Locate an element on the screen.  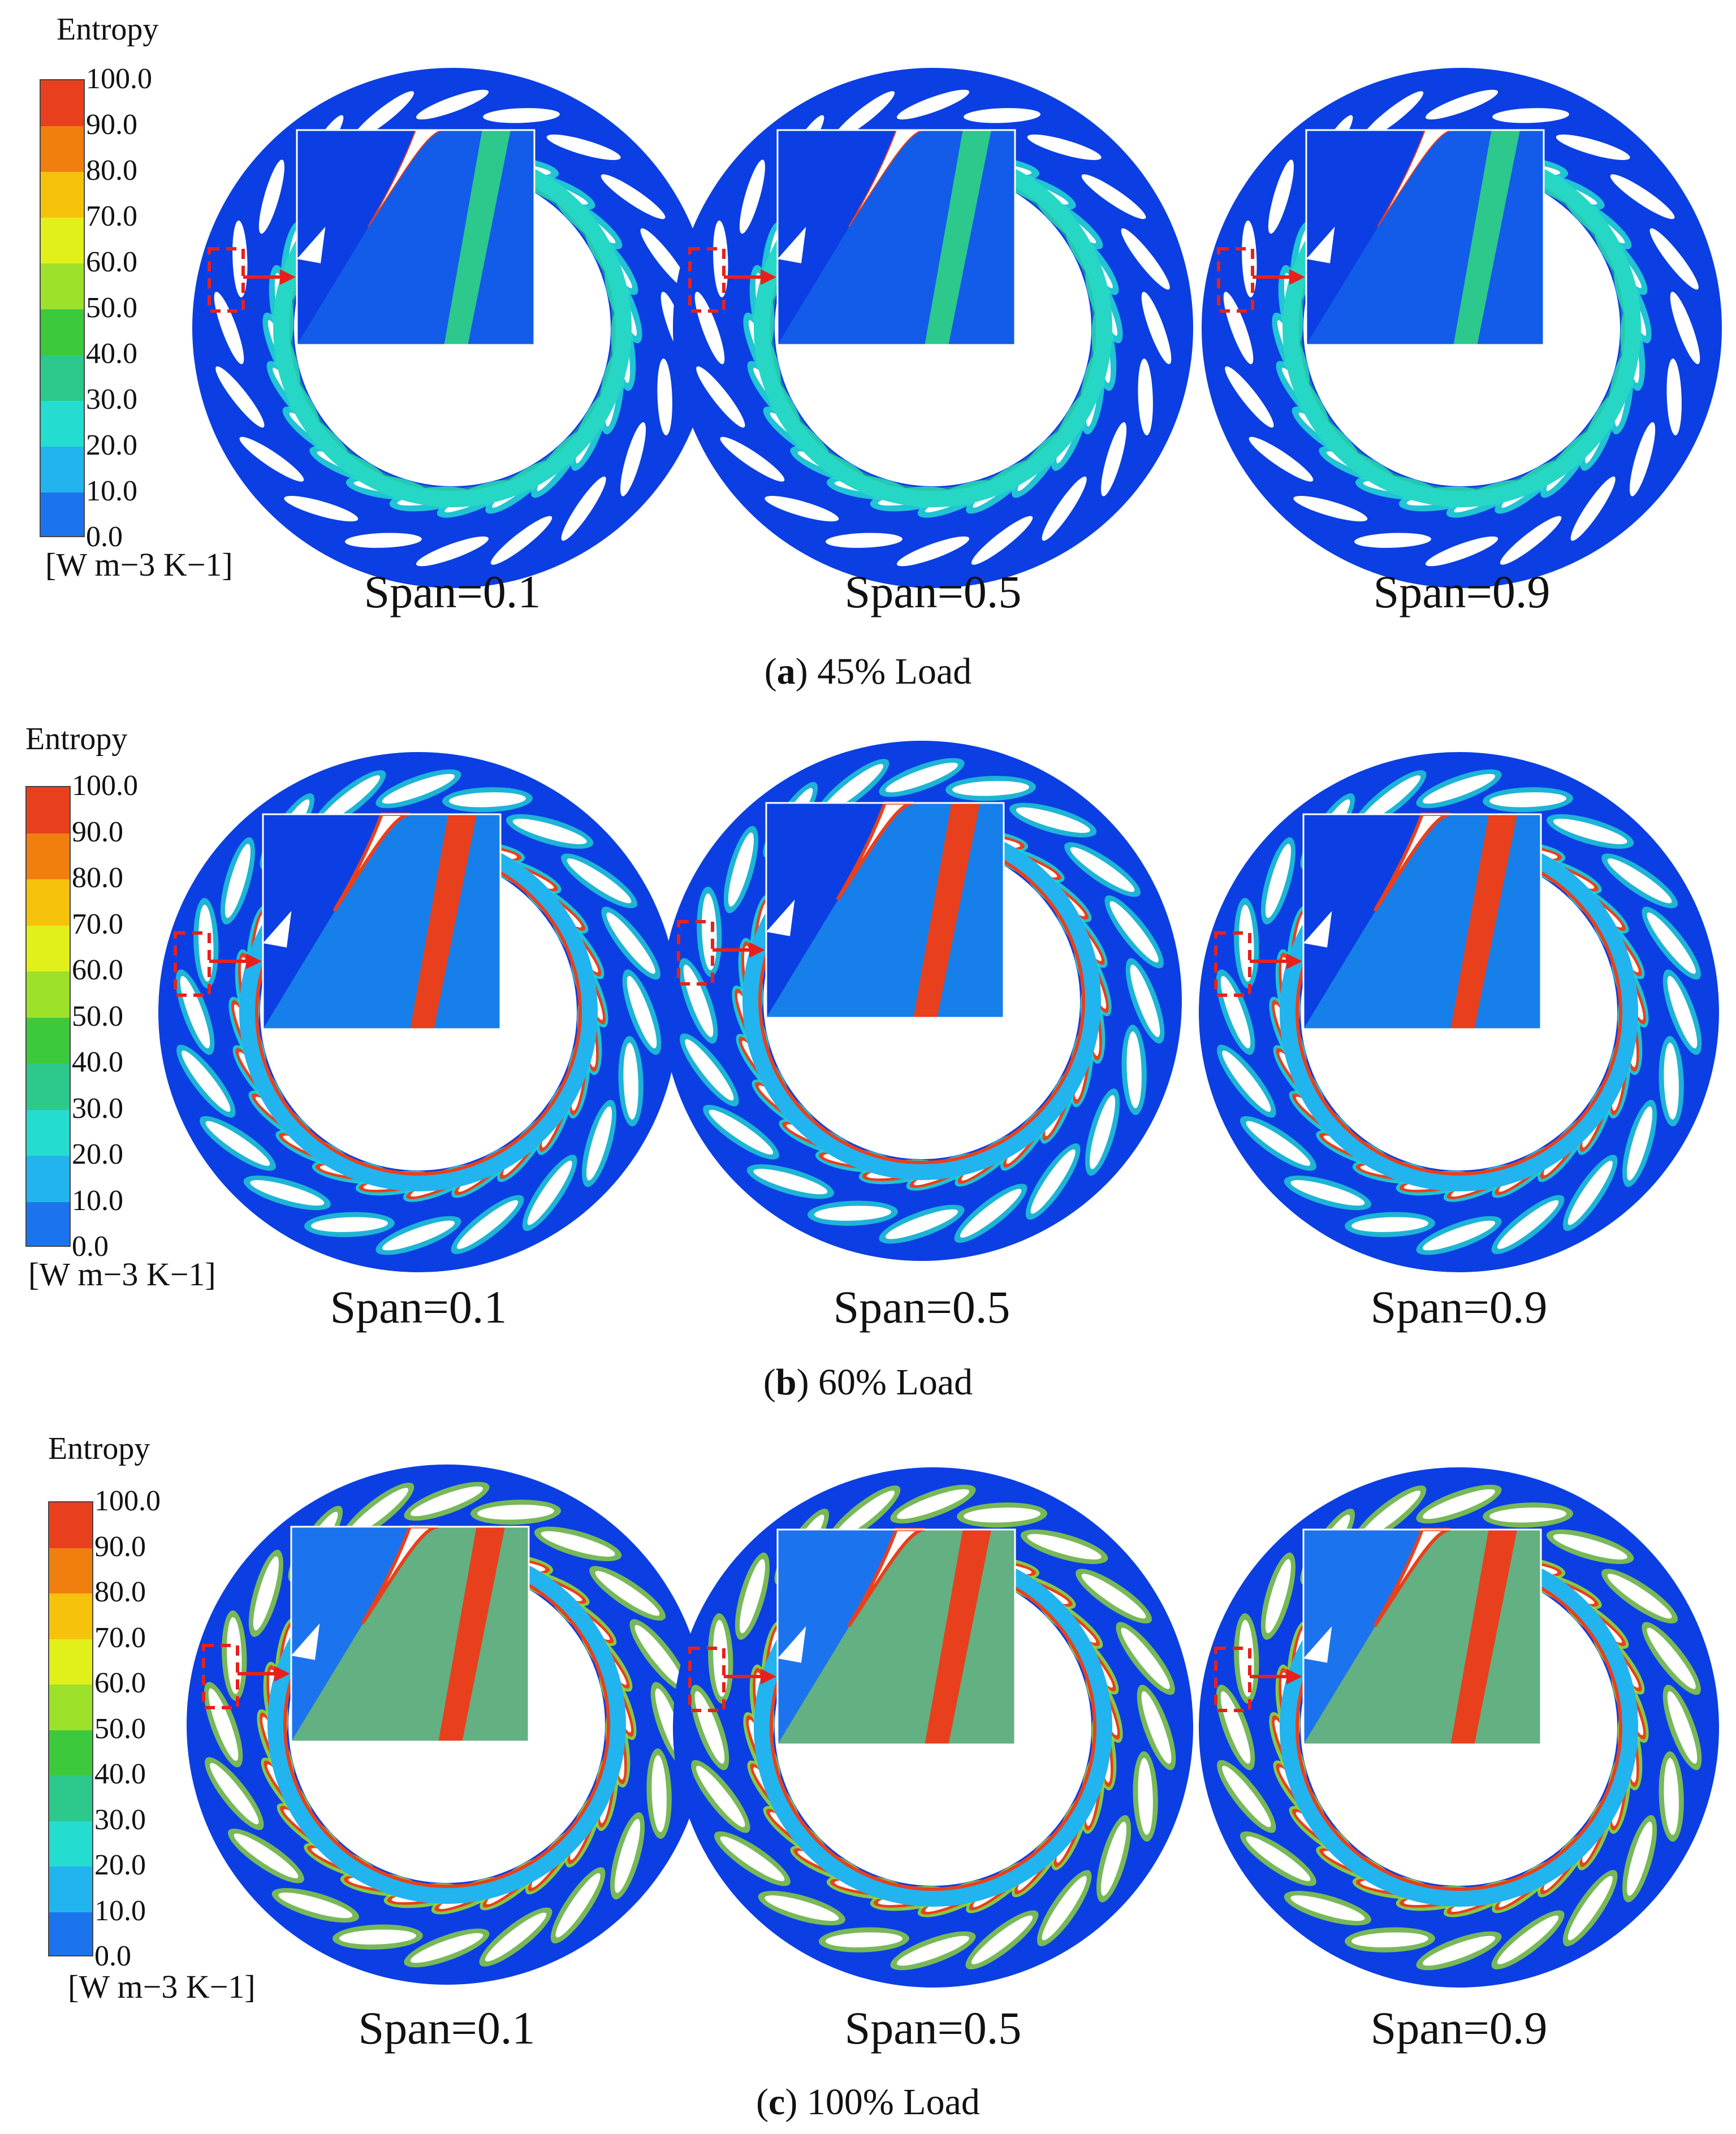
row-caption: (b) 60% Load is located at coordinates (868, 1382).